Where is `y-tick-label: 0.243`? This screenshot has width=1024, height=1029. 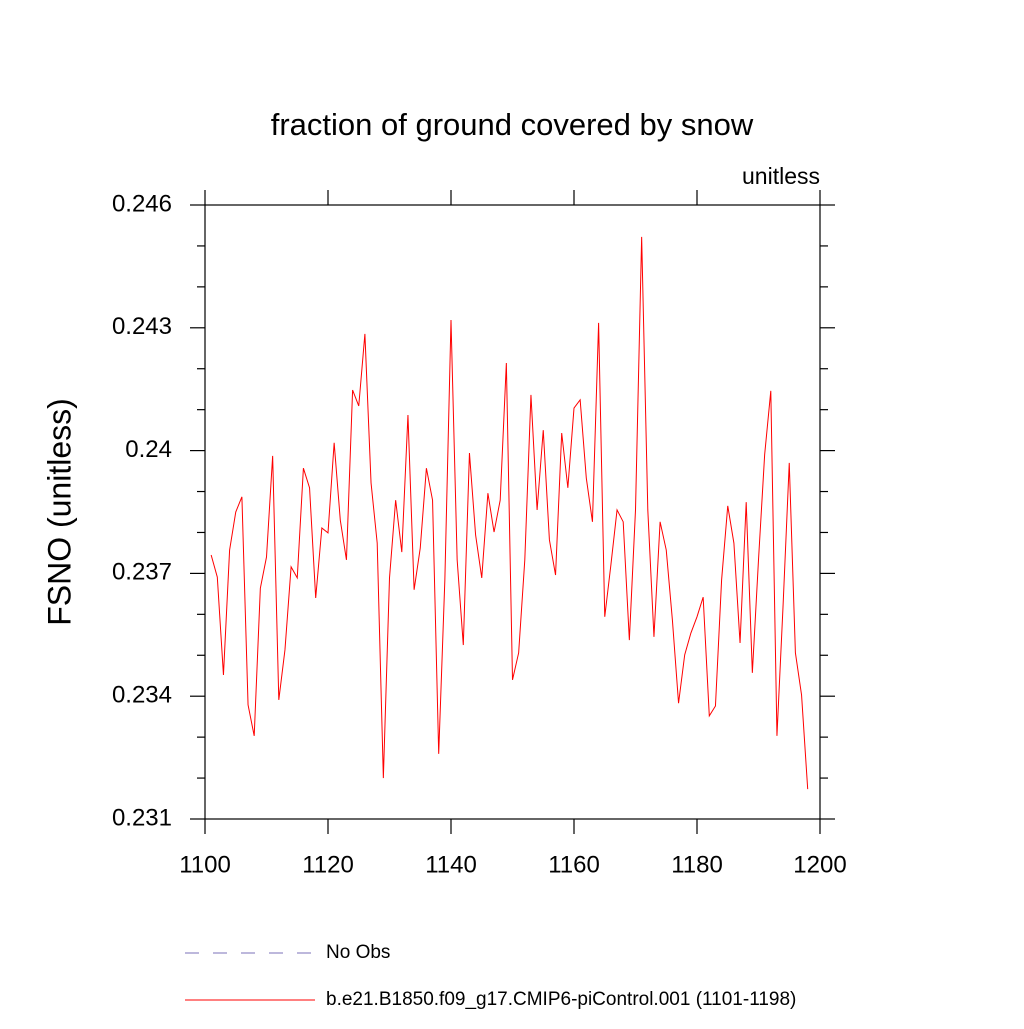 y-tick-label: 0.243 is located at coordinates (142, 326).